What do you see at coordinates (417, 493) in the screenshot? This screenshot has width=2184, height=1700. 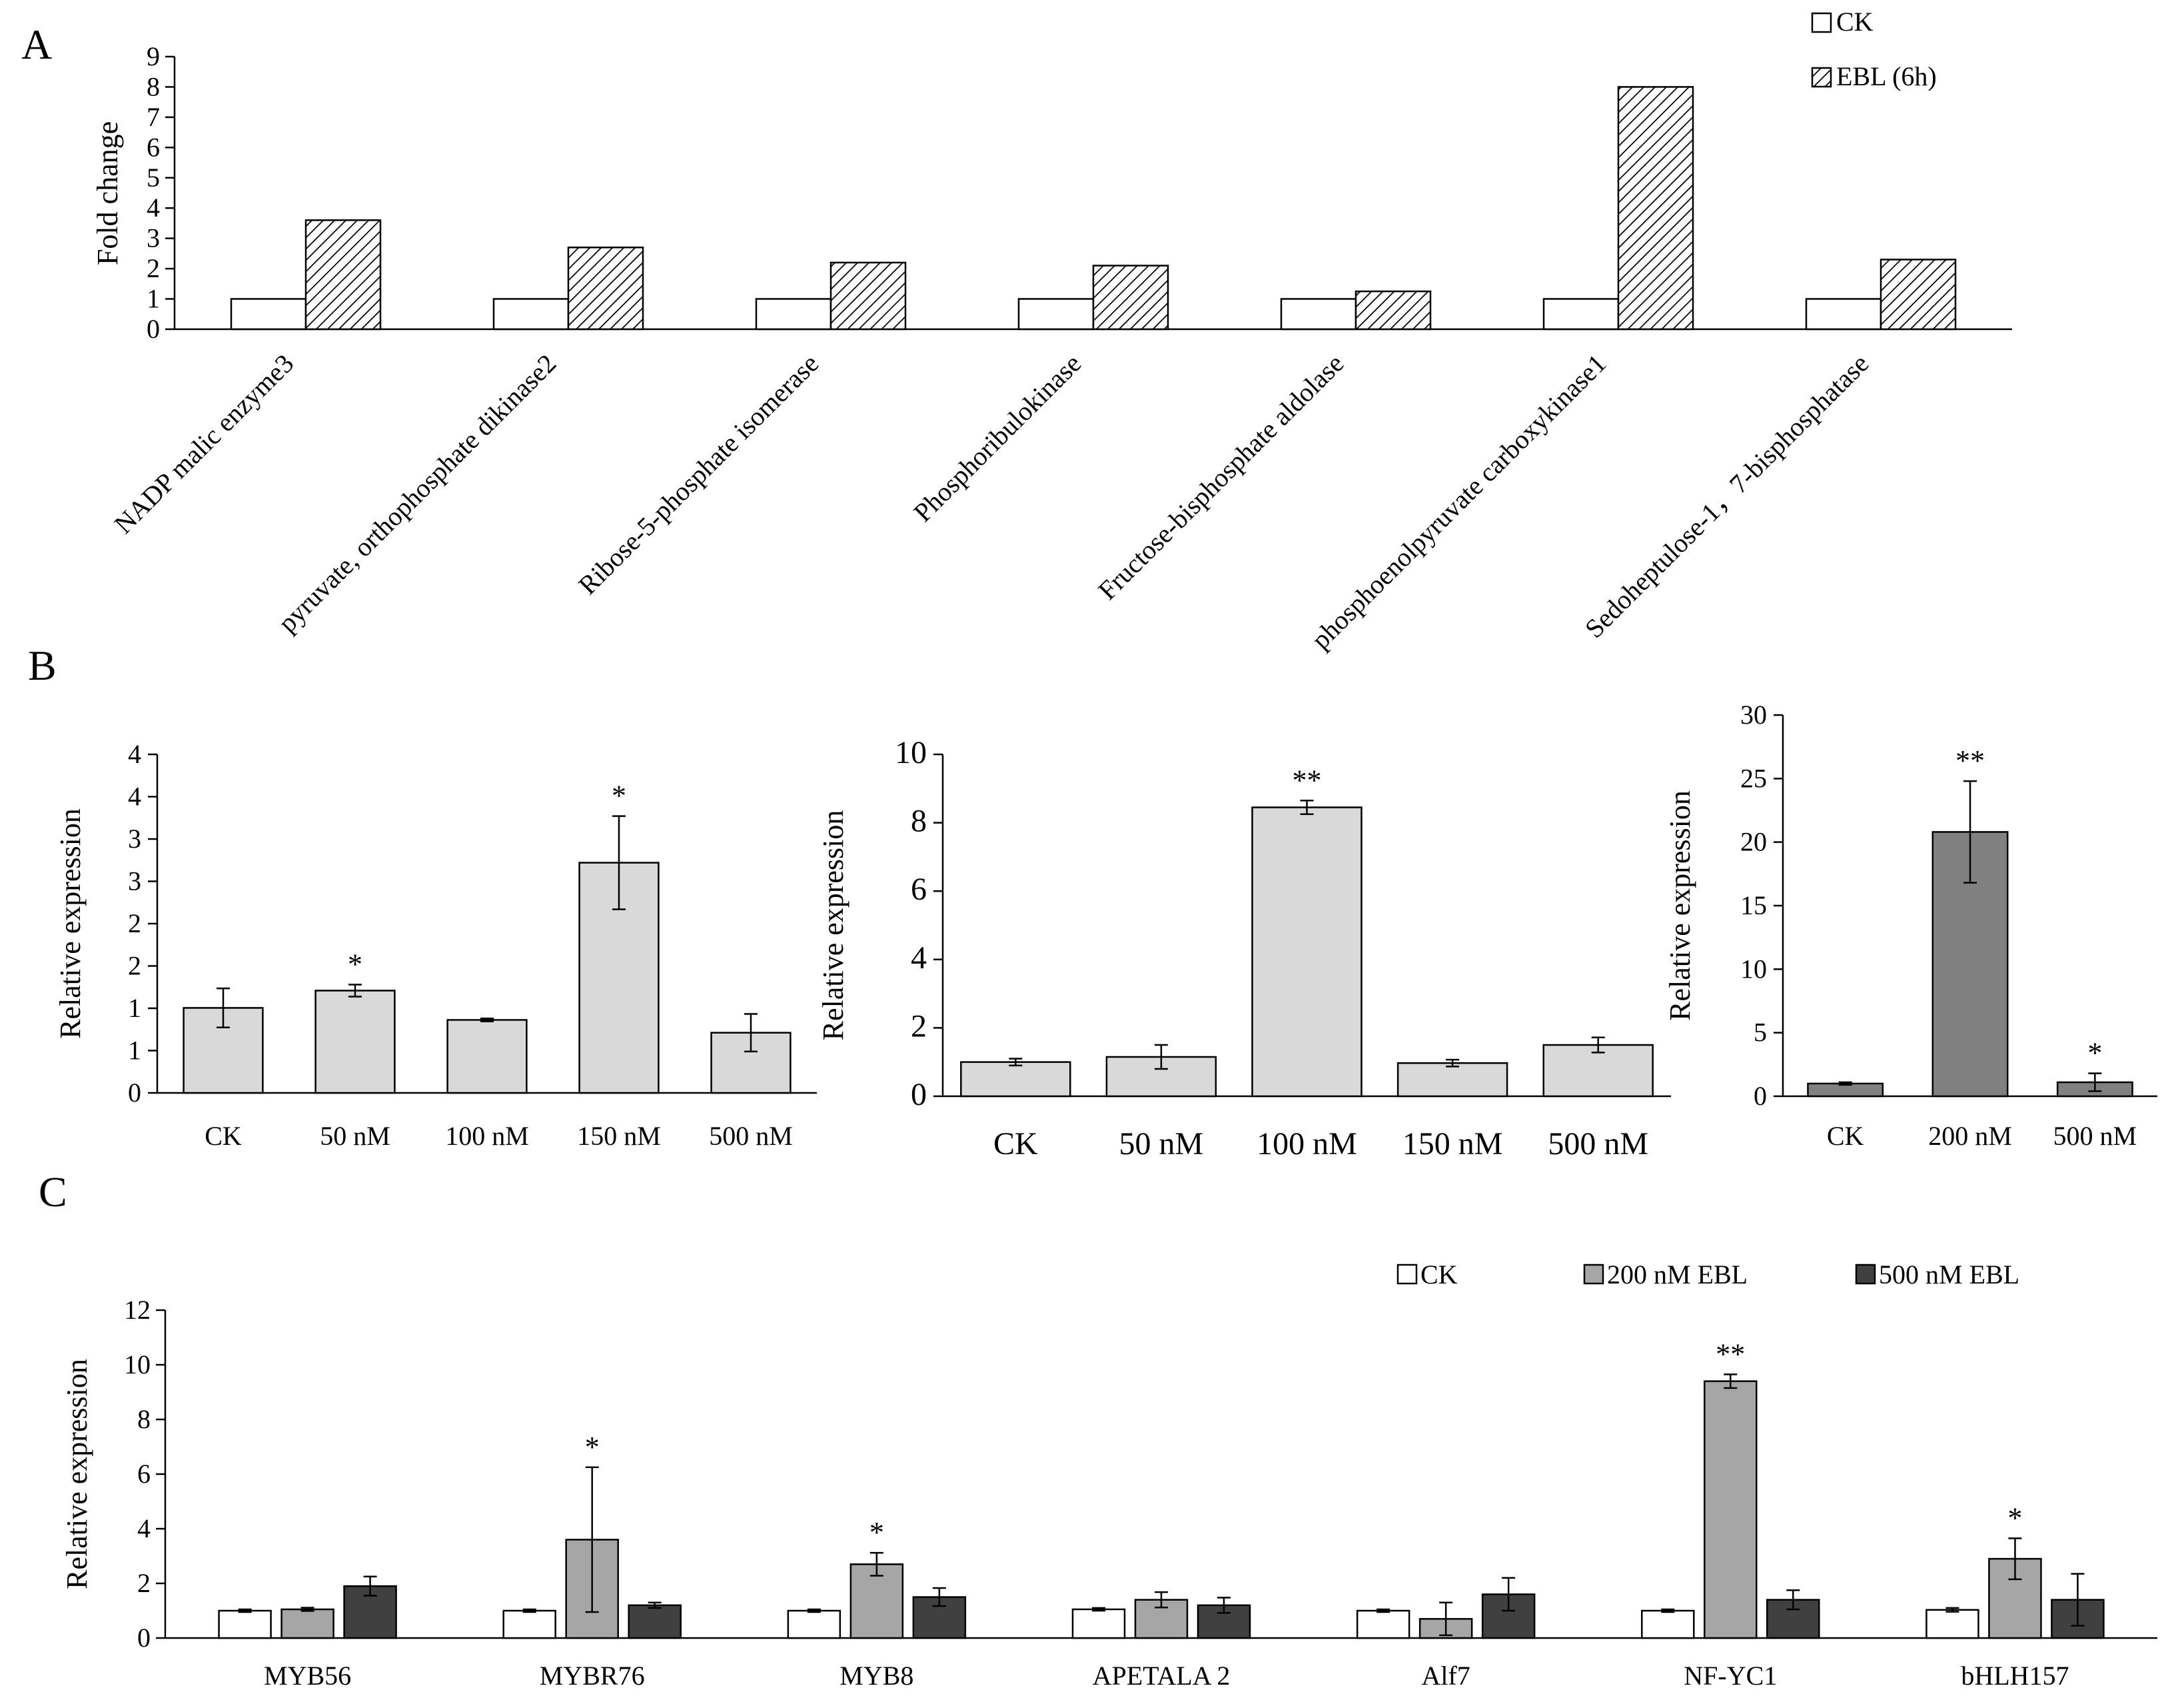 I see `x-tick-label: pyruvate, orthophosphate dikinase2` at bounding box center [417, 493].